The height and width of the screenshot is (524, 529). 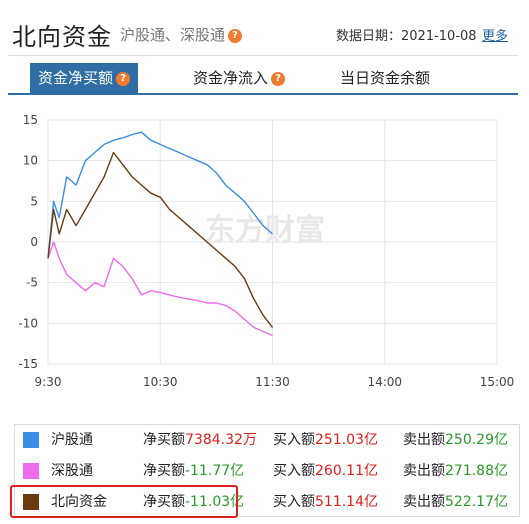 I want to click on tab-bar: 资金净买额? 资金净流入? 当日资金余额, so click(x=275, y=78).